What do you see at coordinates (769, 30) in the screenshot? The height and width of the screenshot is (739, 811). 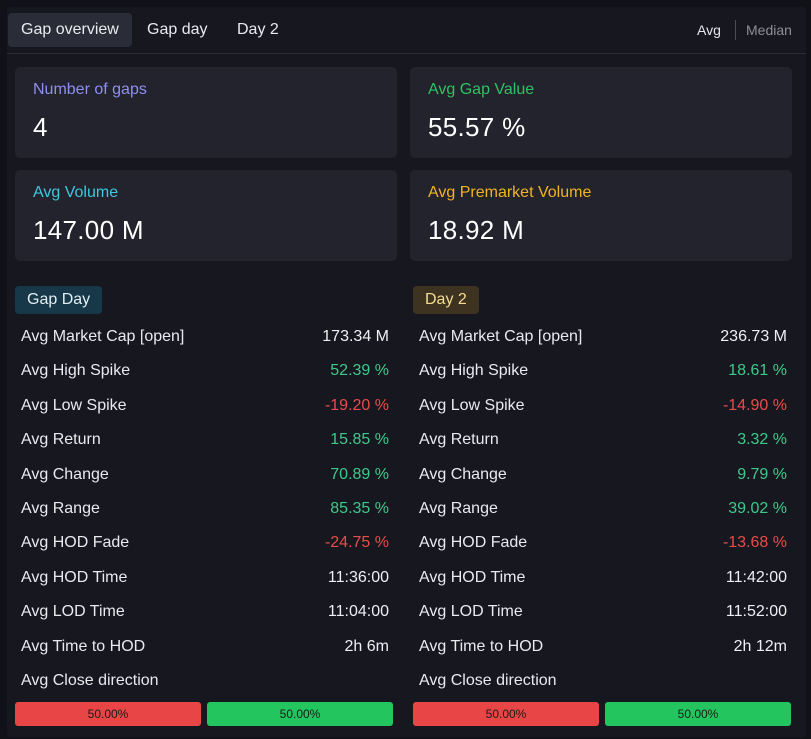 I see `median-toggle: Median` at bounding box center [769, 30].